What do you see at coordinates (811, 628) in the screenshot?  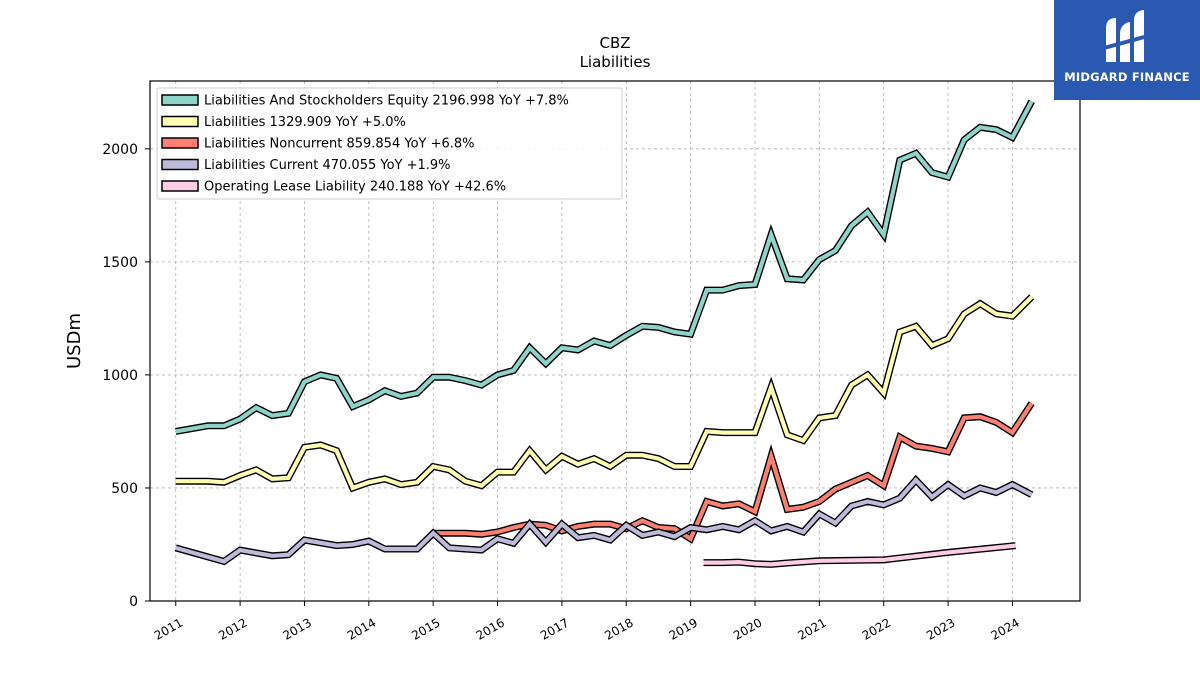 I see `x-tick-label: 2021` at bounding box center [811, 628].